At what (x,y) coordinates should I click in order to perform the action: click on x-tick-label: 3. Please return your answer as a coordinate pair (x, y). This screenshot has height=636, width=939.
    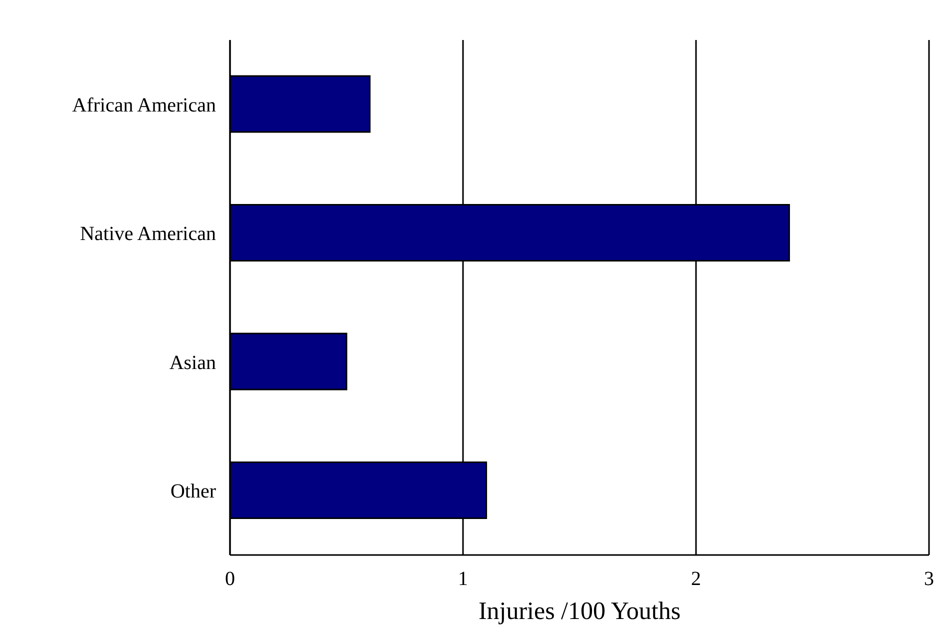
    Looking at the image, I should click on (929, 579).